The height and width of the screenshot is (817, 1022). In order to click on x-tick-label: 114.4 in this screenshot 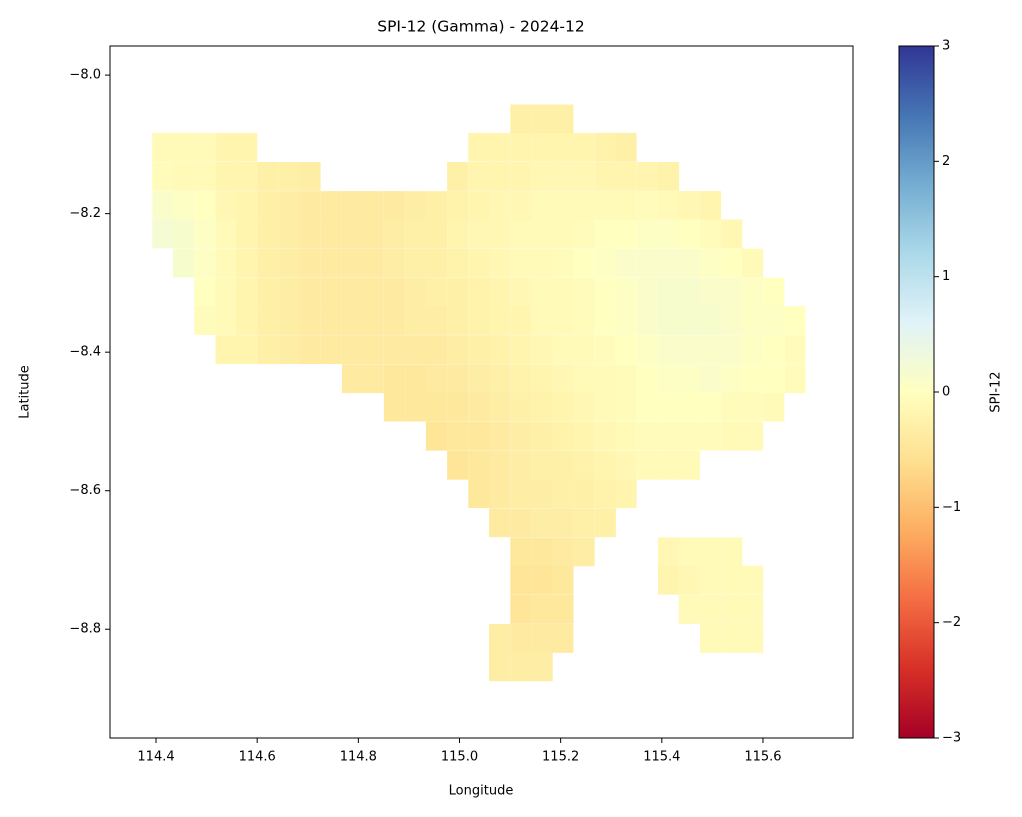, I will do `click(155, 757)`.